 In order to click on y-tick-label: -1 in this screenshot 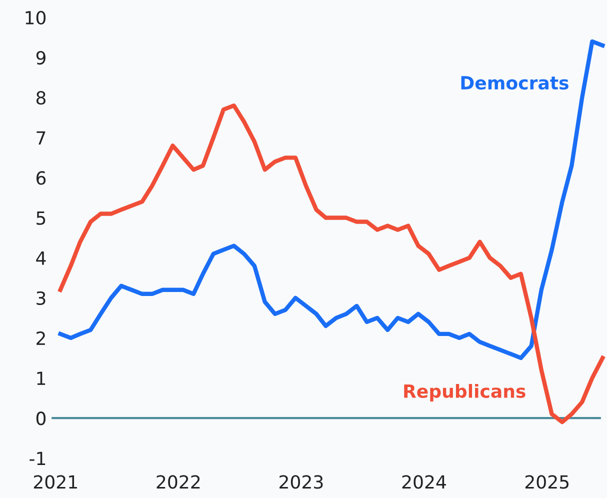, I will do `click(38, 459)`.